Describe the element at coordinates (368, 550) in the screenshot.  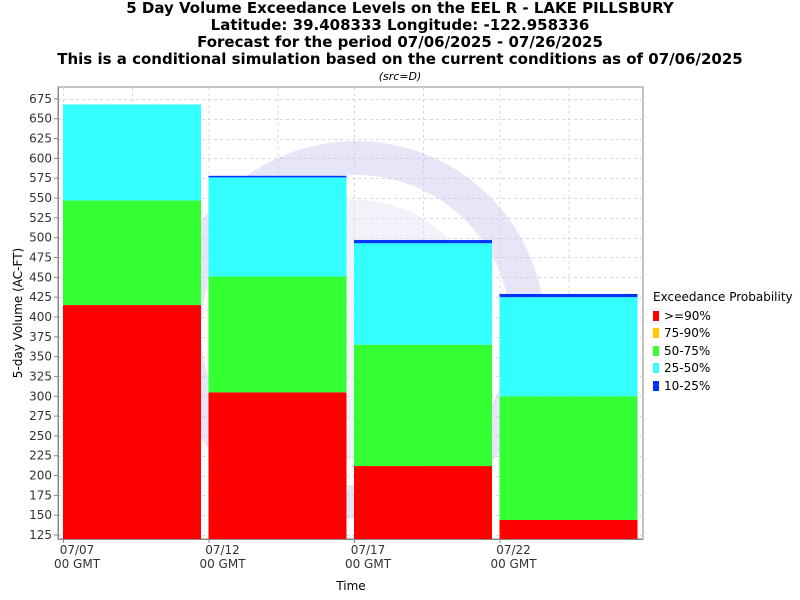
I see `x-tick-label-date: 07/17` at that location.